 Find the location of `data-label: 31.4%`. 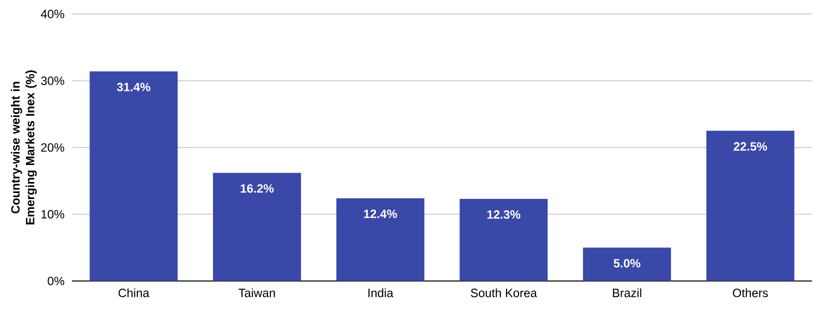

data-label: 31.4% is located at coordinates (133, 87).